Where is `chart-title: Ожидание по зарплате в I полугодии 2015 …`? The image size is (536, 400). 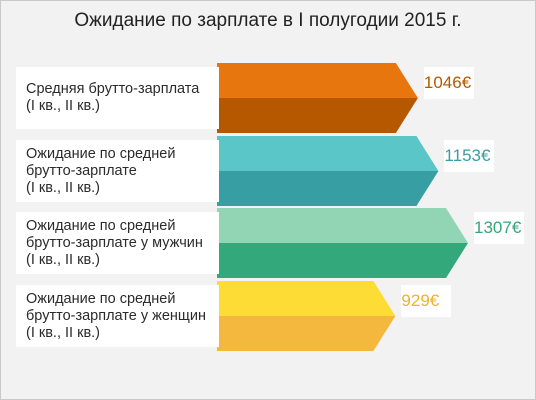 chart-title: Ожидание по зарплате в I полугодии 2015 … is located at coordinates (268, 20).